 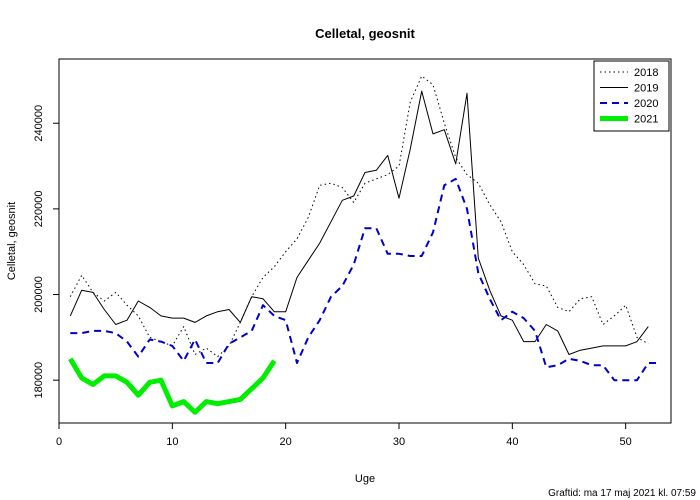 What do you see at coordinates (646, 73) in the screenshot?
I see `legend-label-2018: 2018` at bounding box center [646, 73].